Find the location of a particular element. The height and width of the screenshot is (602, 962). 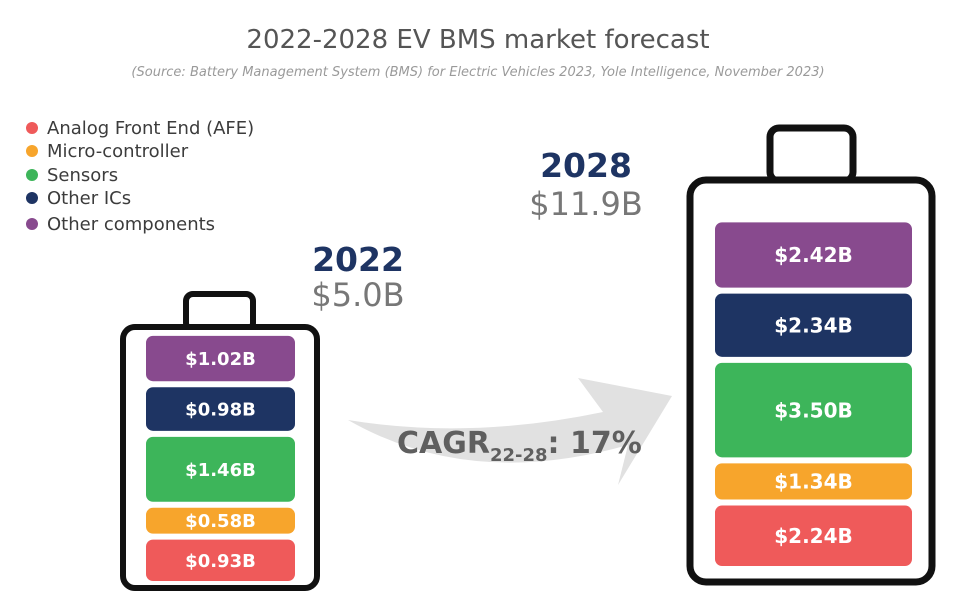

data-label: $1.02B is located at coordinates (220, 359).